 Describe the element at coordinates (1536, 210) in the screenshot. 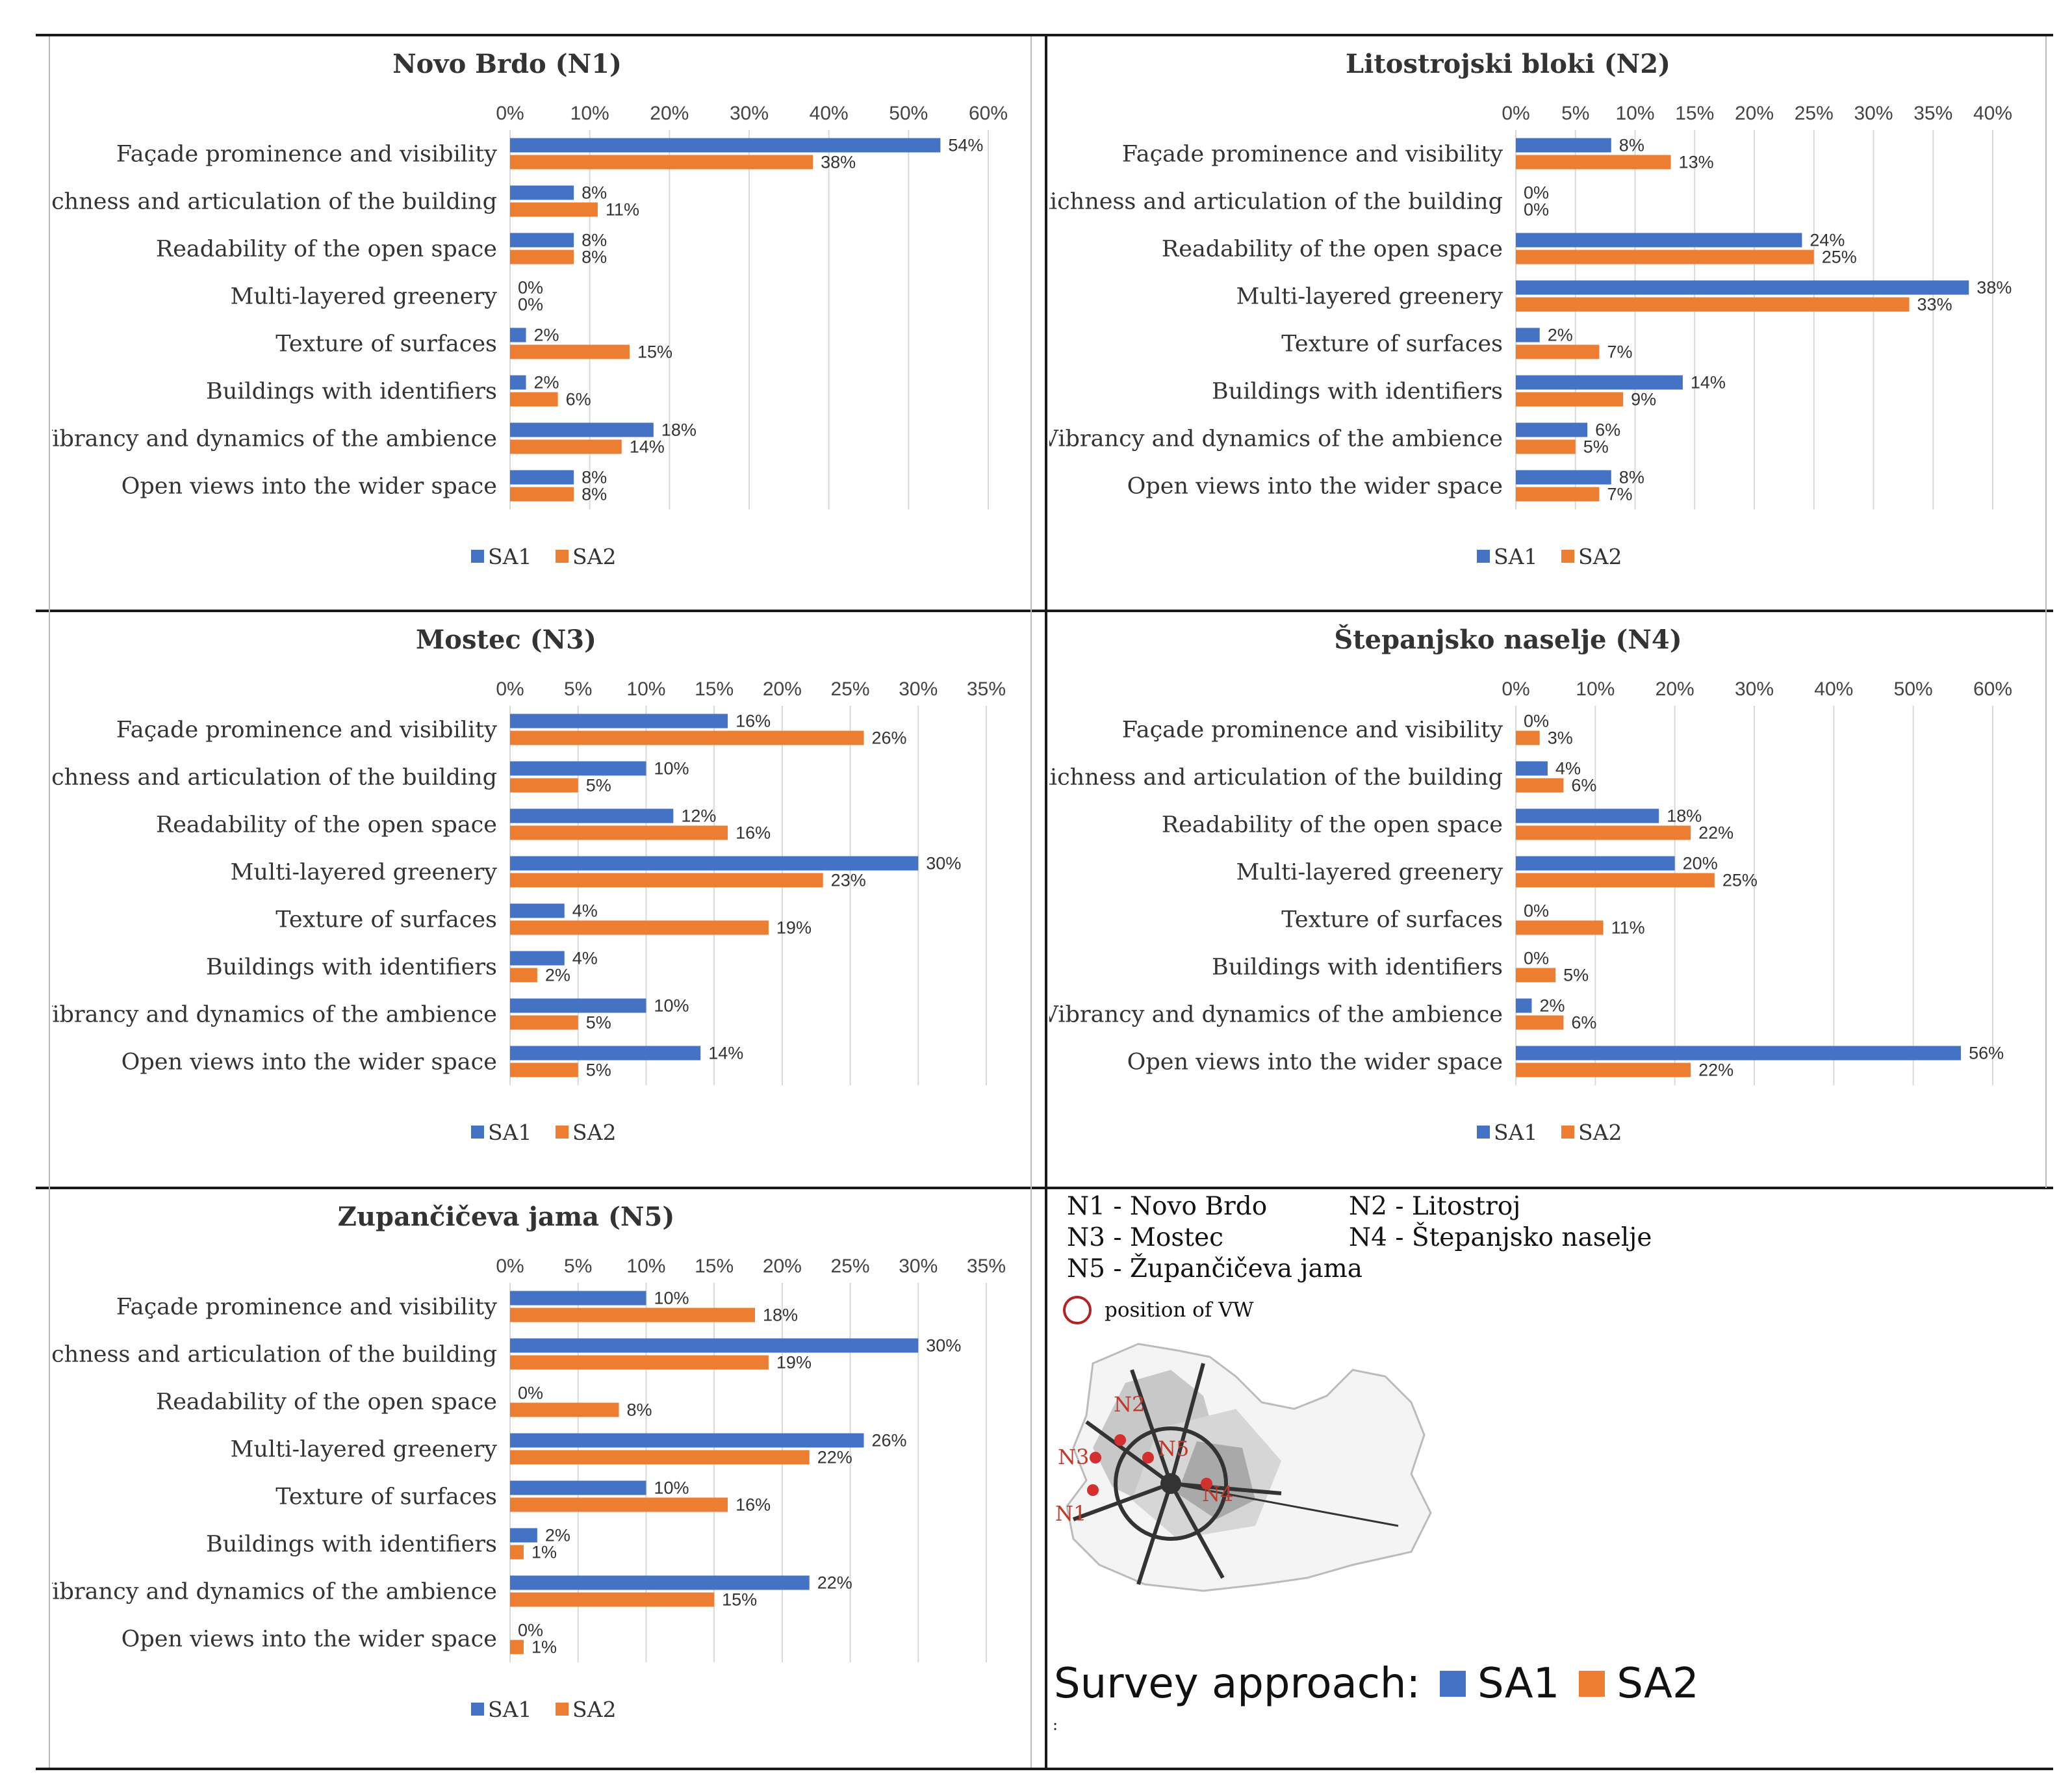

I see `data-label-sa2: 0%` at that location.